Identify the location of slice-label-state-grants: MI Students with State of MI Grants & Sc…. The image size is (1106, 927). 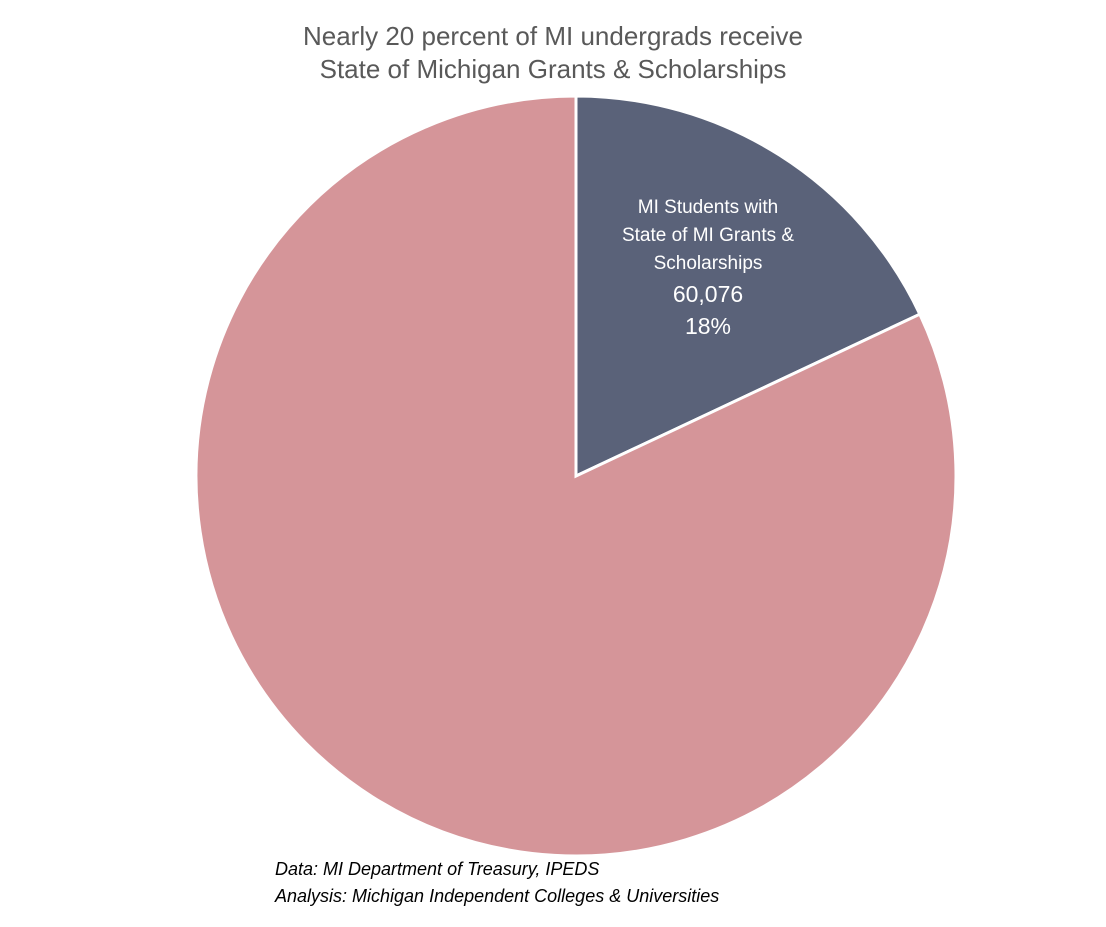
(708, 268).